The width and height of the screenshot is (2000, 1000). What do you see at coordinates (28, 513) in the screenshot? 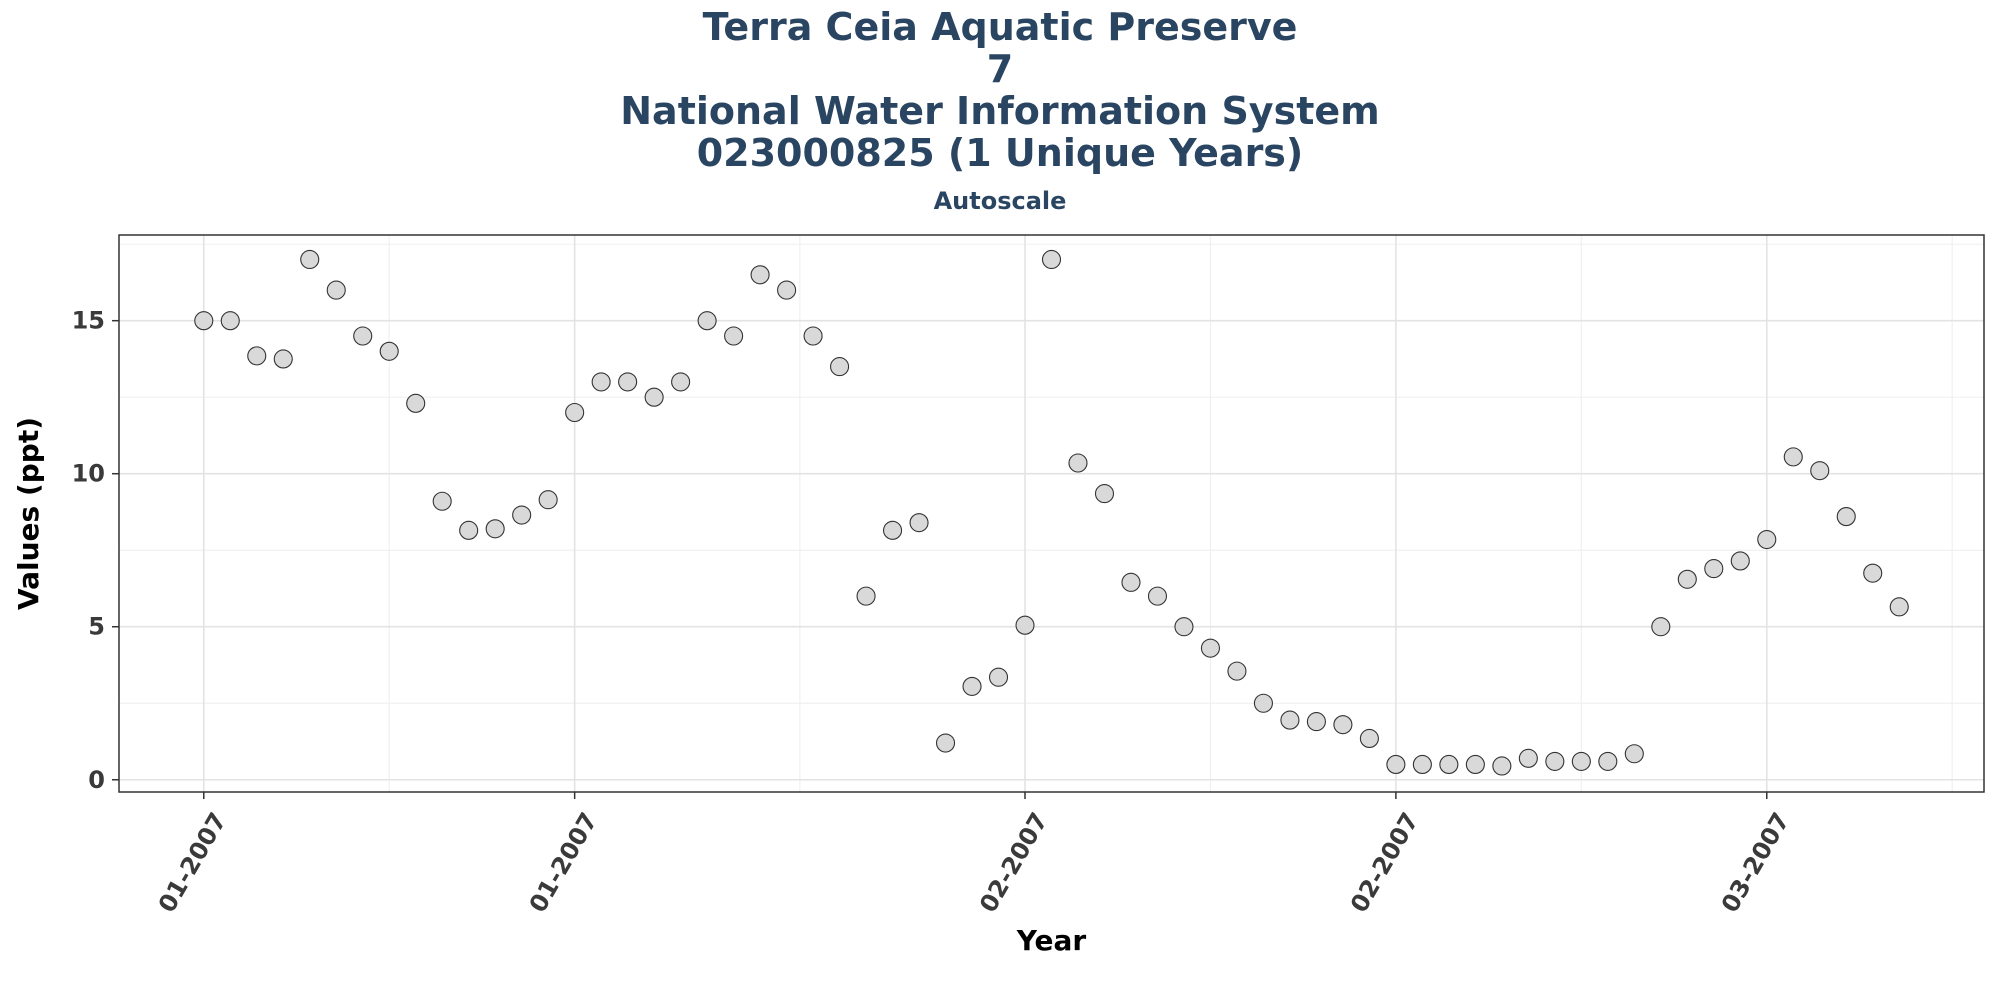
I see `y-axis-title: Values (ppt)` at bounding box center [28, 513].